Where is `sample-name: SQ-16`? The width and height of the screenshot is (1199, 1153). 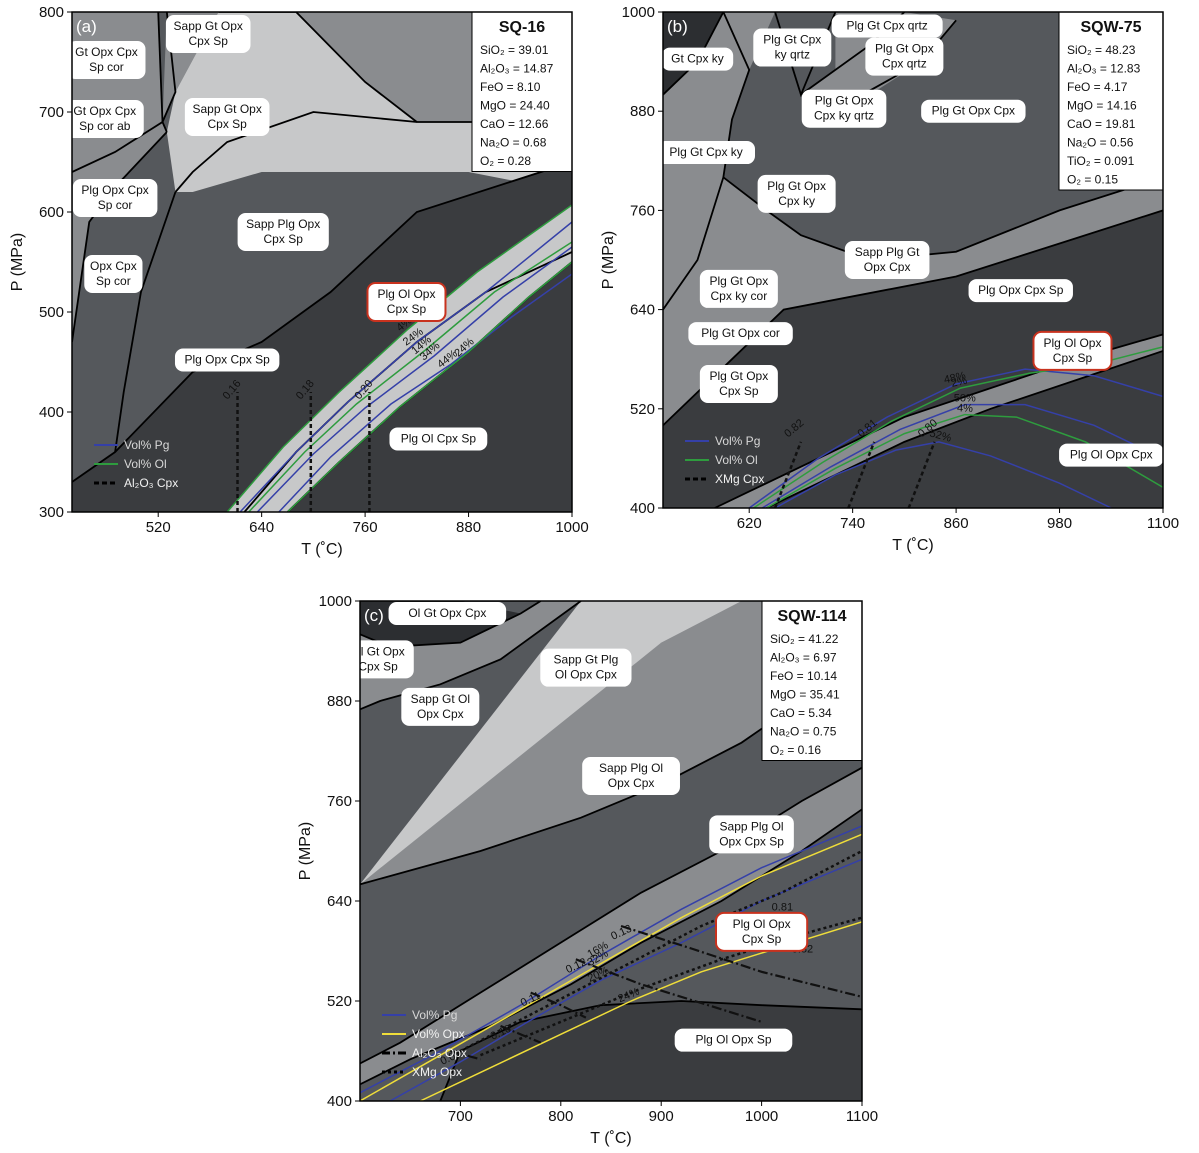 sample-name: SQ-16 is located at coordinates (522, 27).